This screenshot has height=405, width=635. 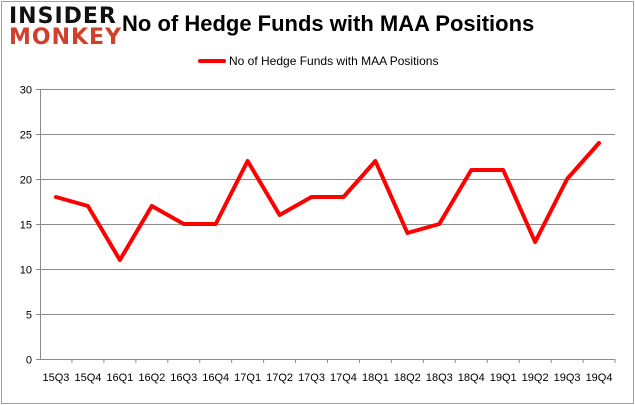 I want to click on y-tick-label: 25, so click(x=26, y=136).